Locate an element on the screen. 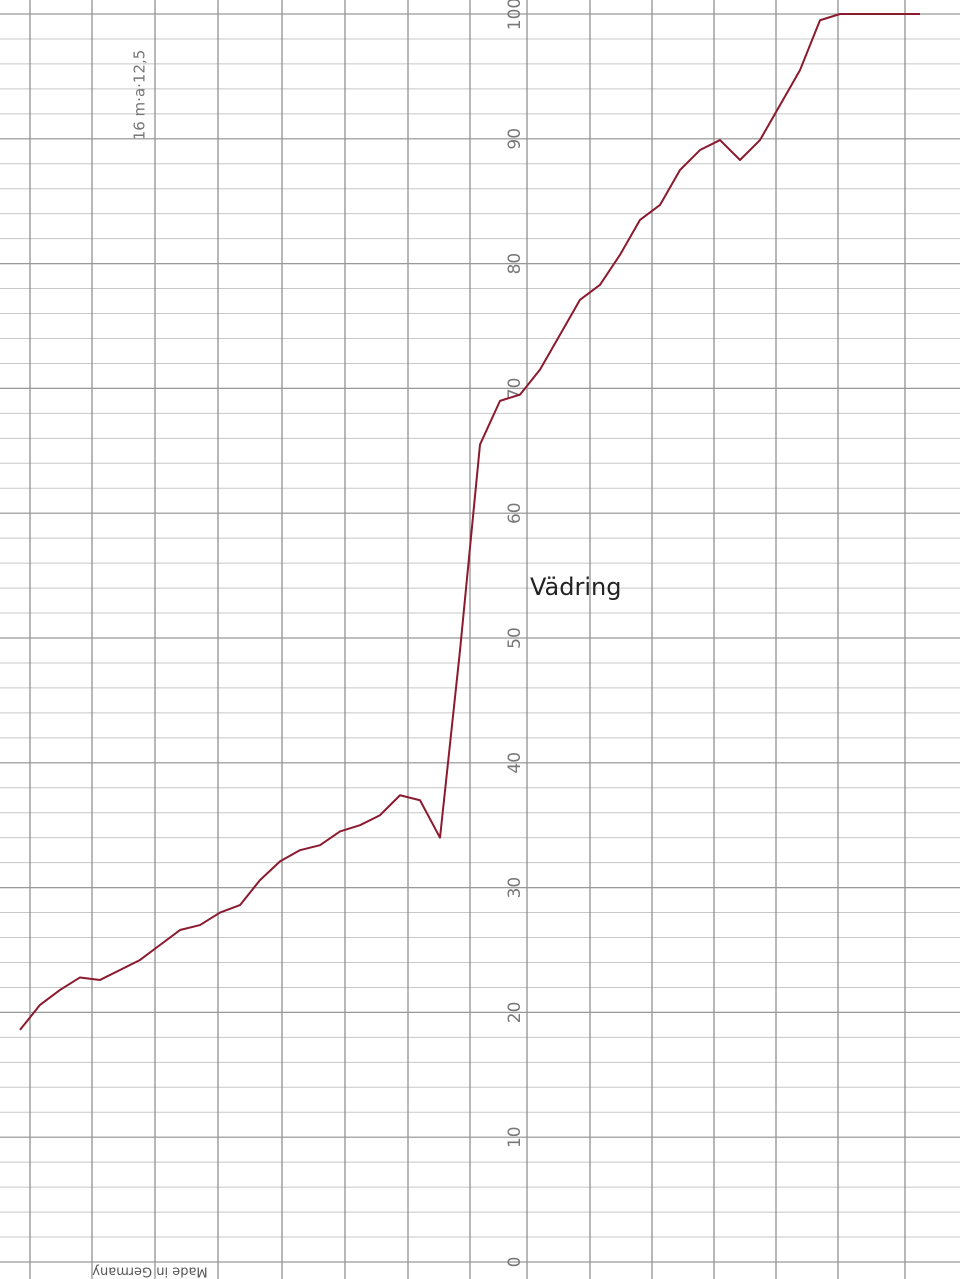 This screenshot has width=960, height=1279. y-tick-label: 10 is located at coordinates (515, 1137).